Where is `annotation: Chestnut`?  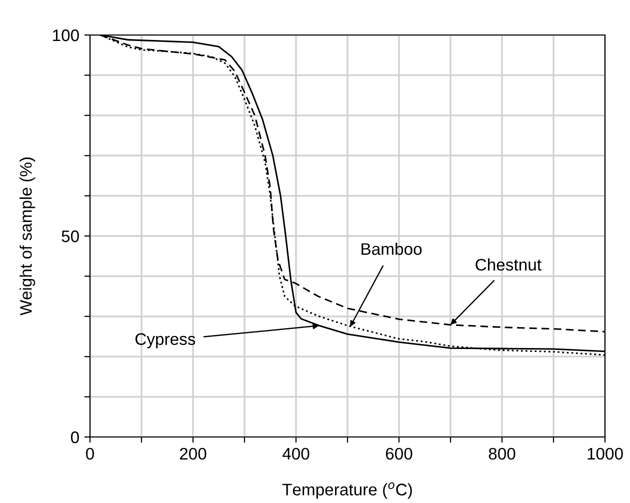
annotation: Chestnut is located at coordinates (509, 264).